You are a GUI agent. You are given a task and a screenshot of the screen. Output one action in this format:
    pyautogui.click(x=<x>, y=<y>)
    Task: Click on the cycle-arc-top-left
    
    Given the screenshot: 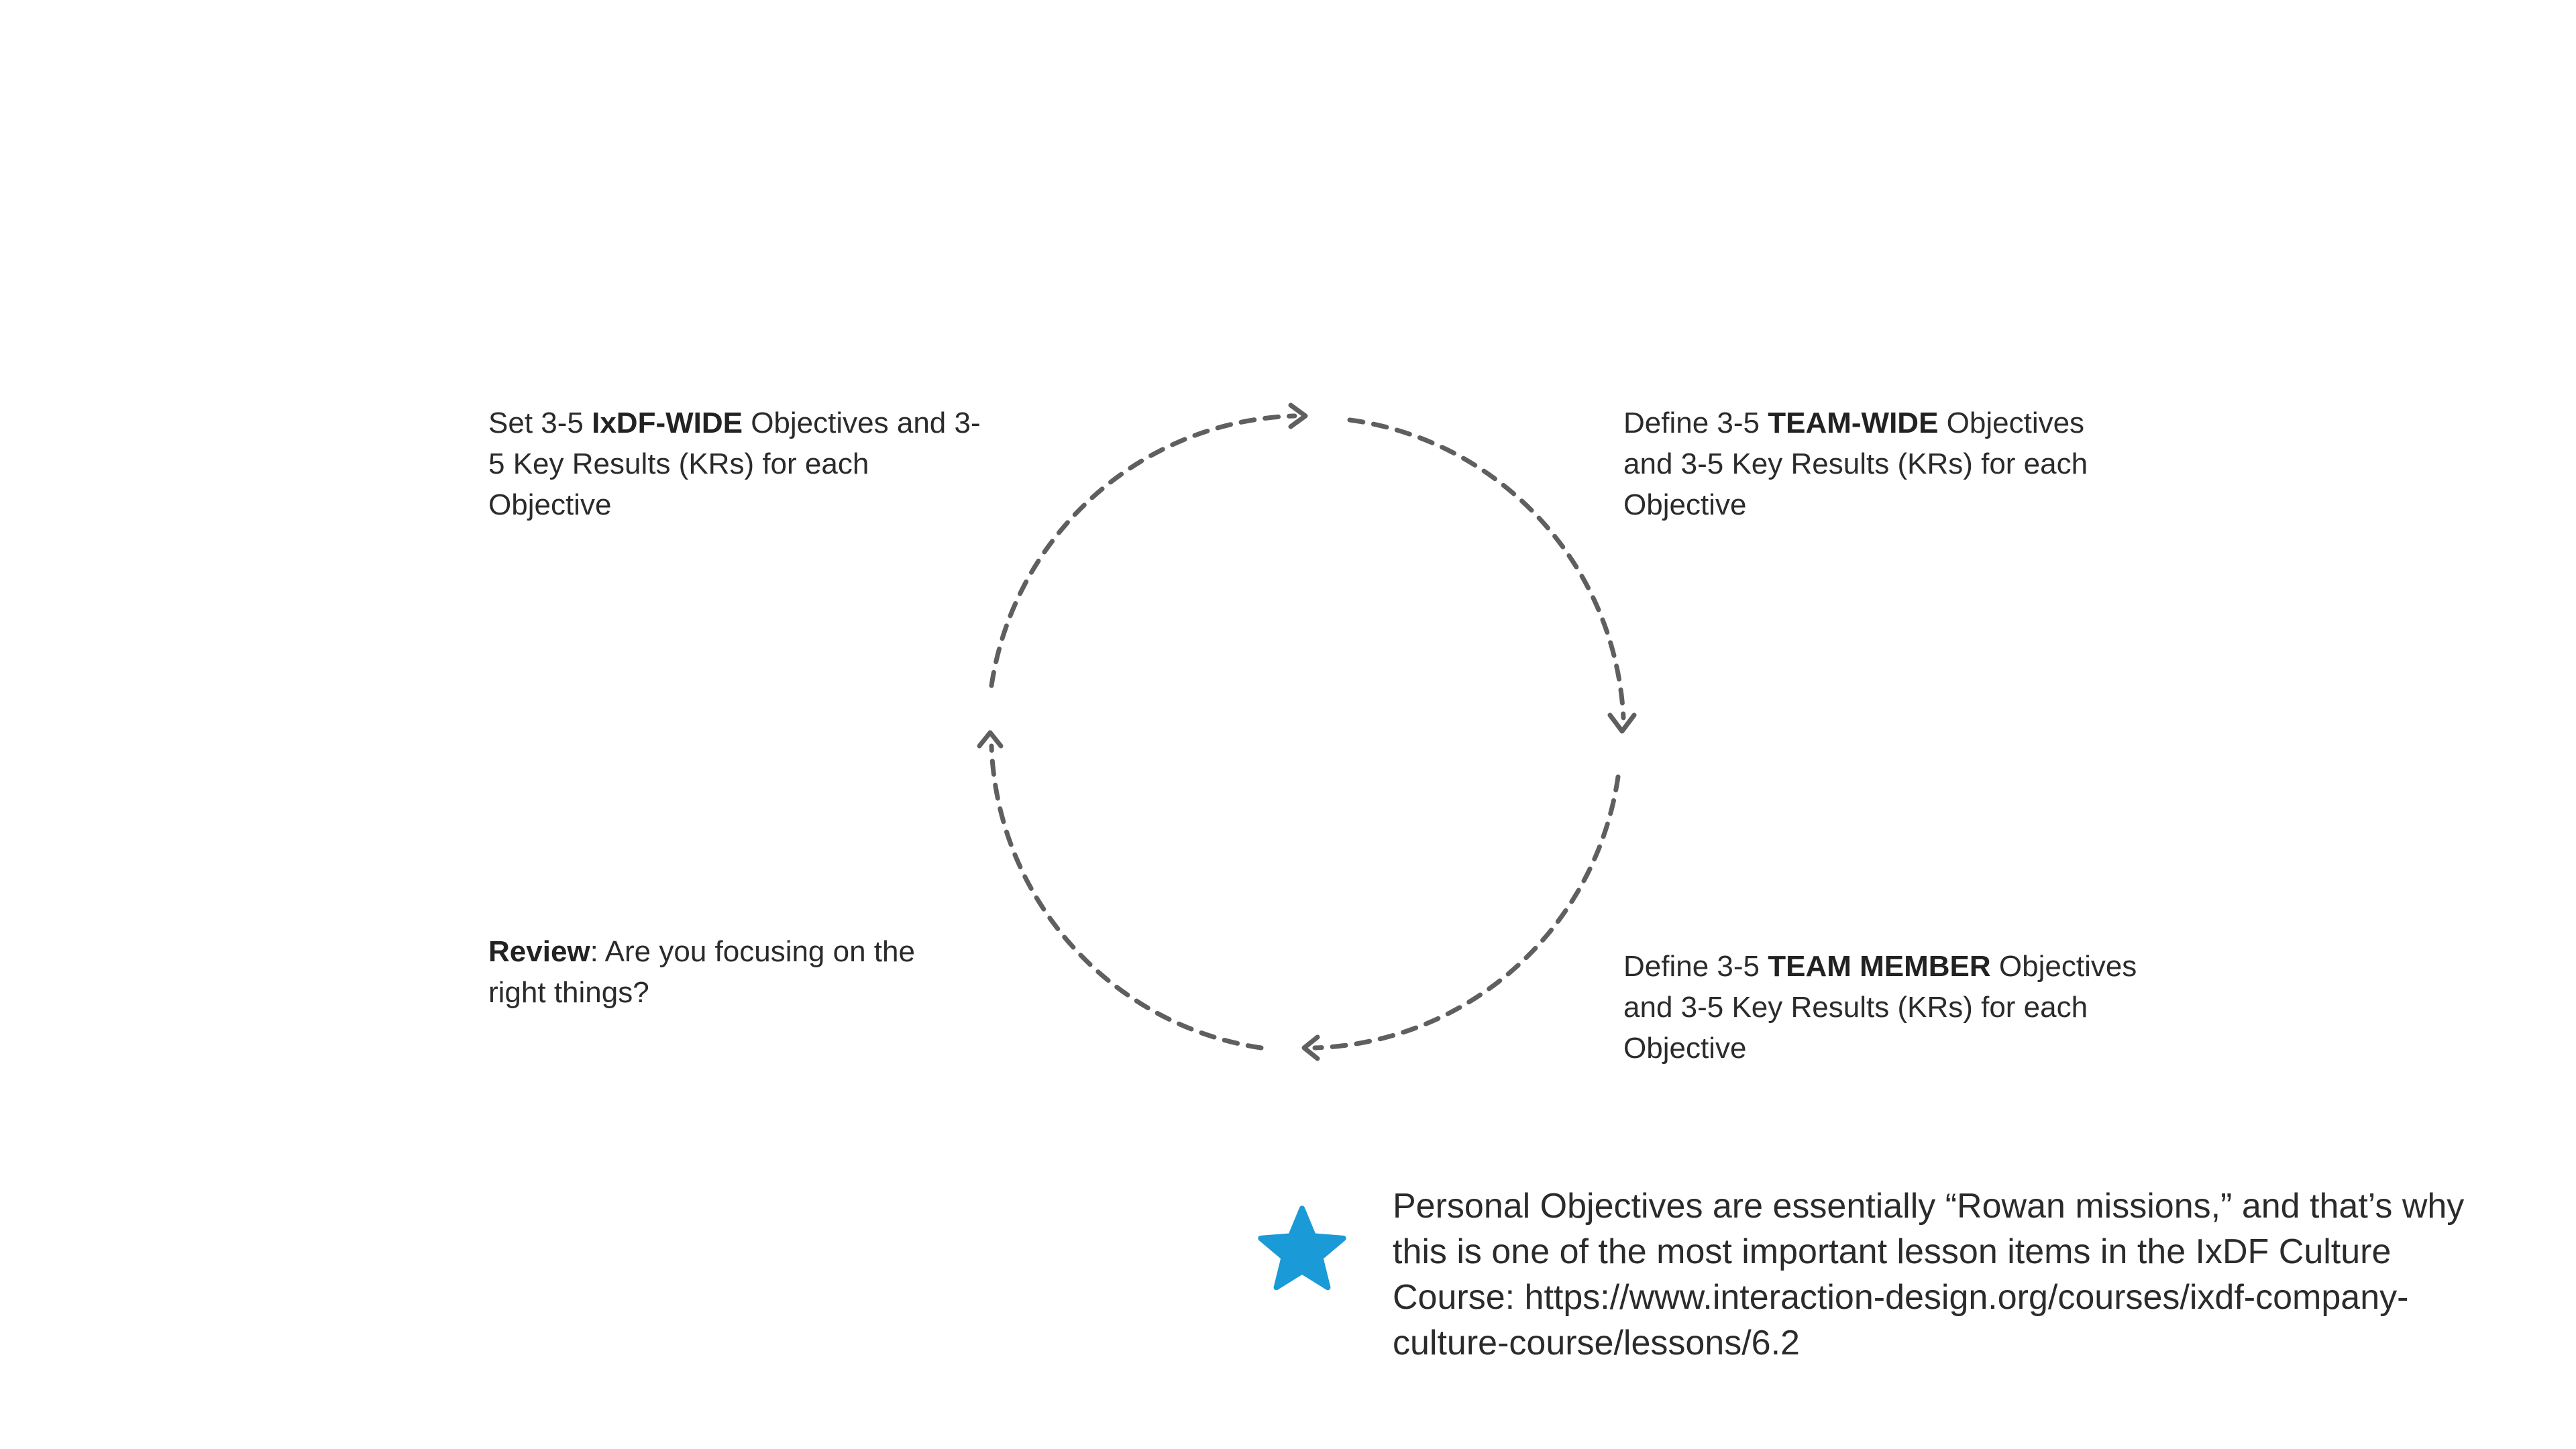 What is the action you would take?
    pyautogui.click(x=1143, y=550)
    